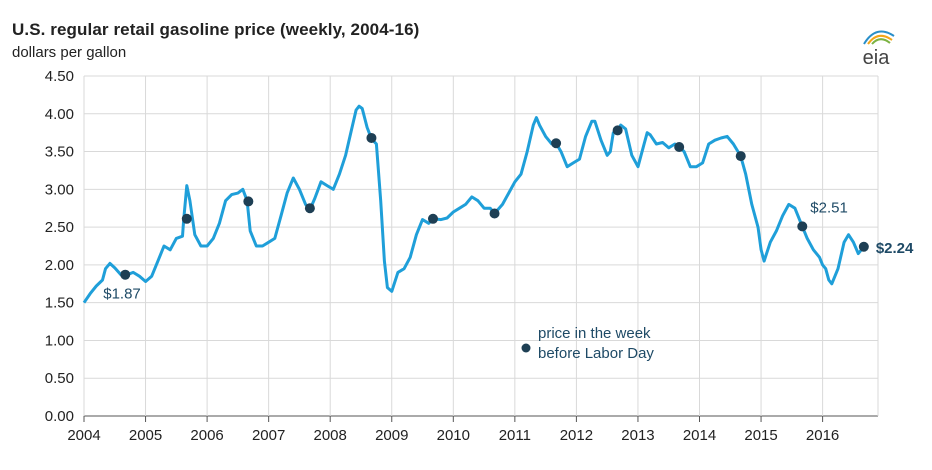  I want to click on x-tick-label: 2012, so click(576, 435).